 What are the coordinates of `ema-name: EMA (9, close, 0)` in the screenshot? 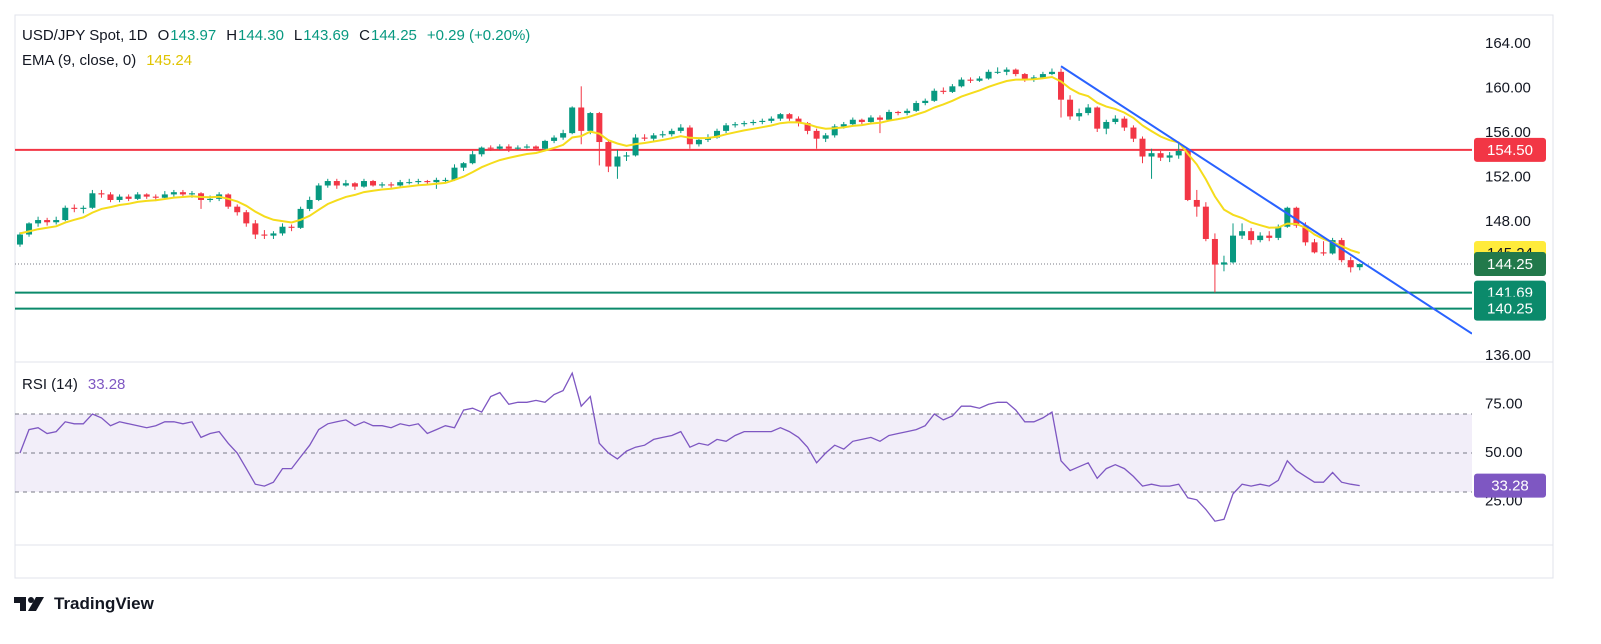 It's located at (79, 60).